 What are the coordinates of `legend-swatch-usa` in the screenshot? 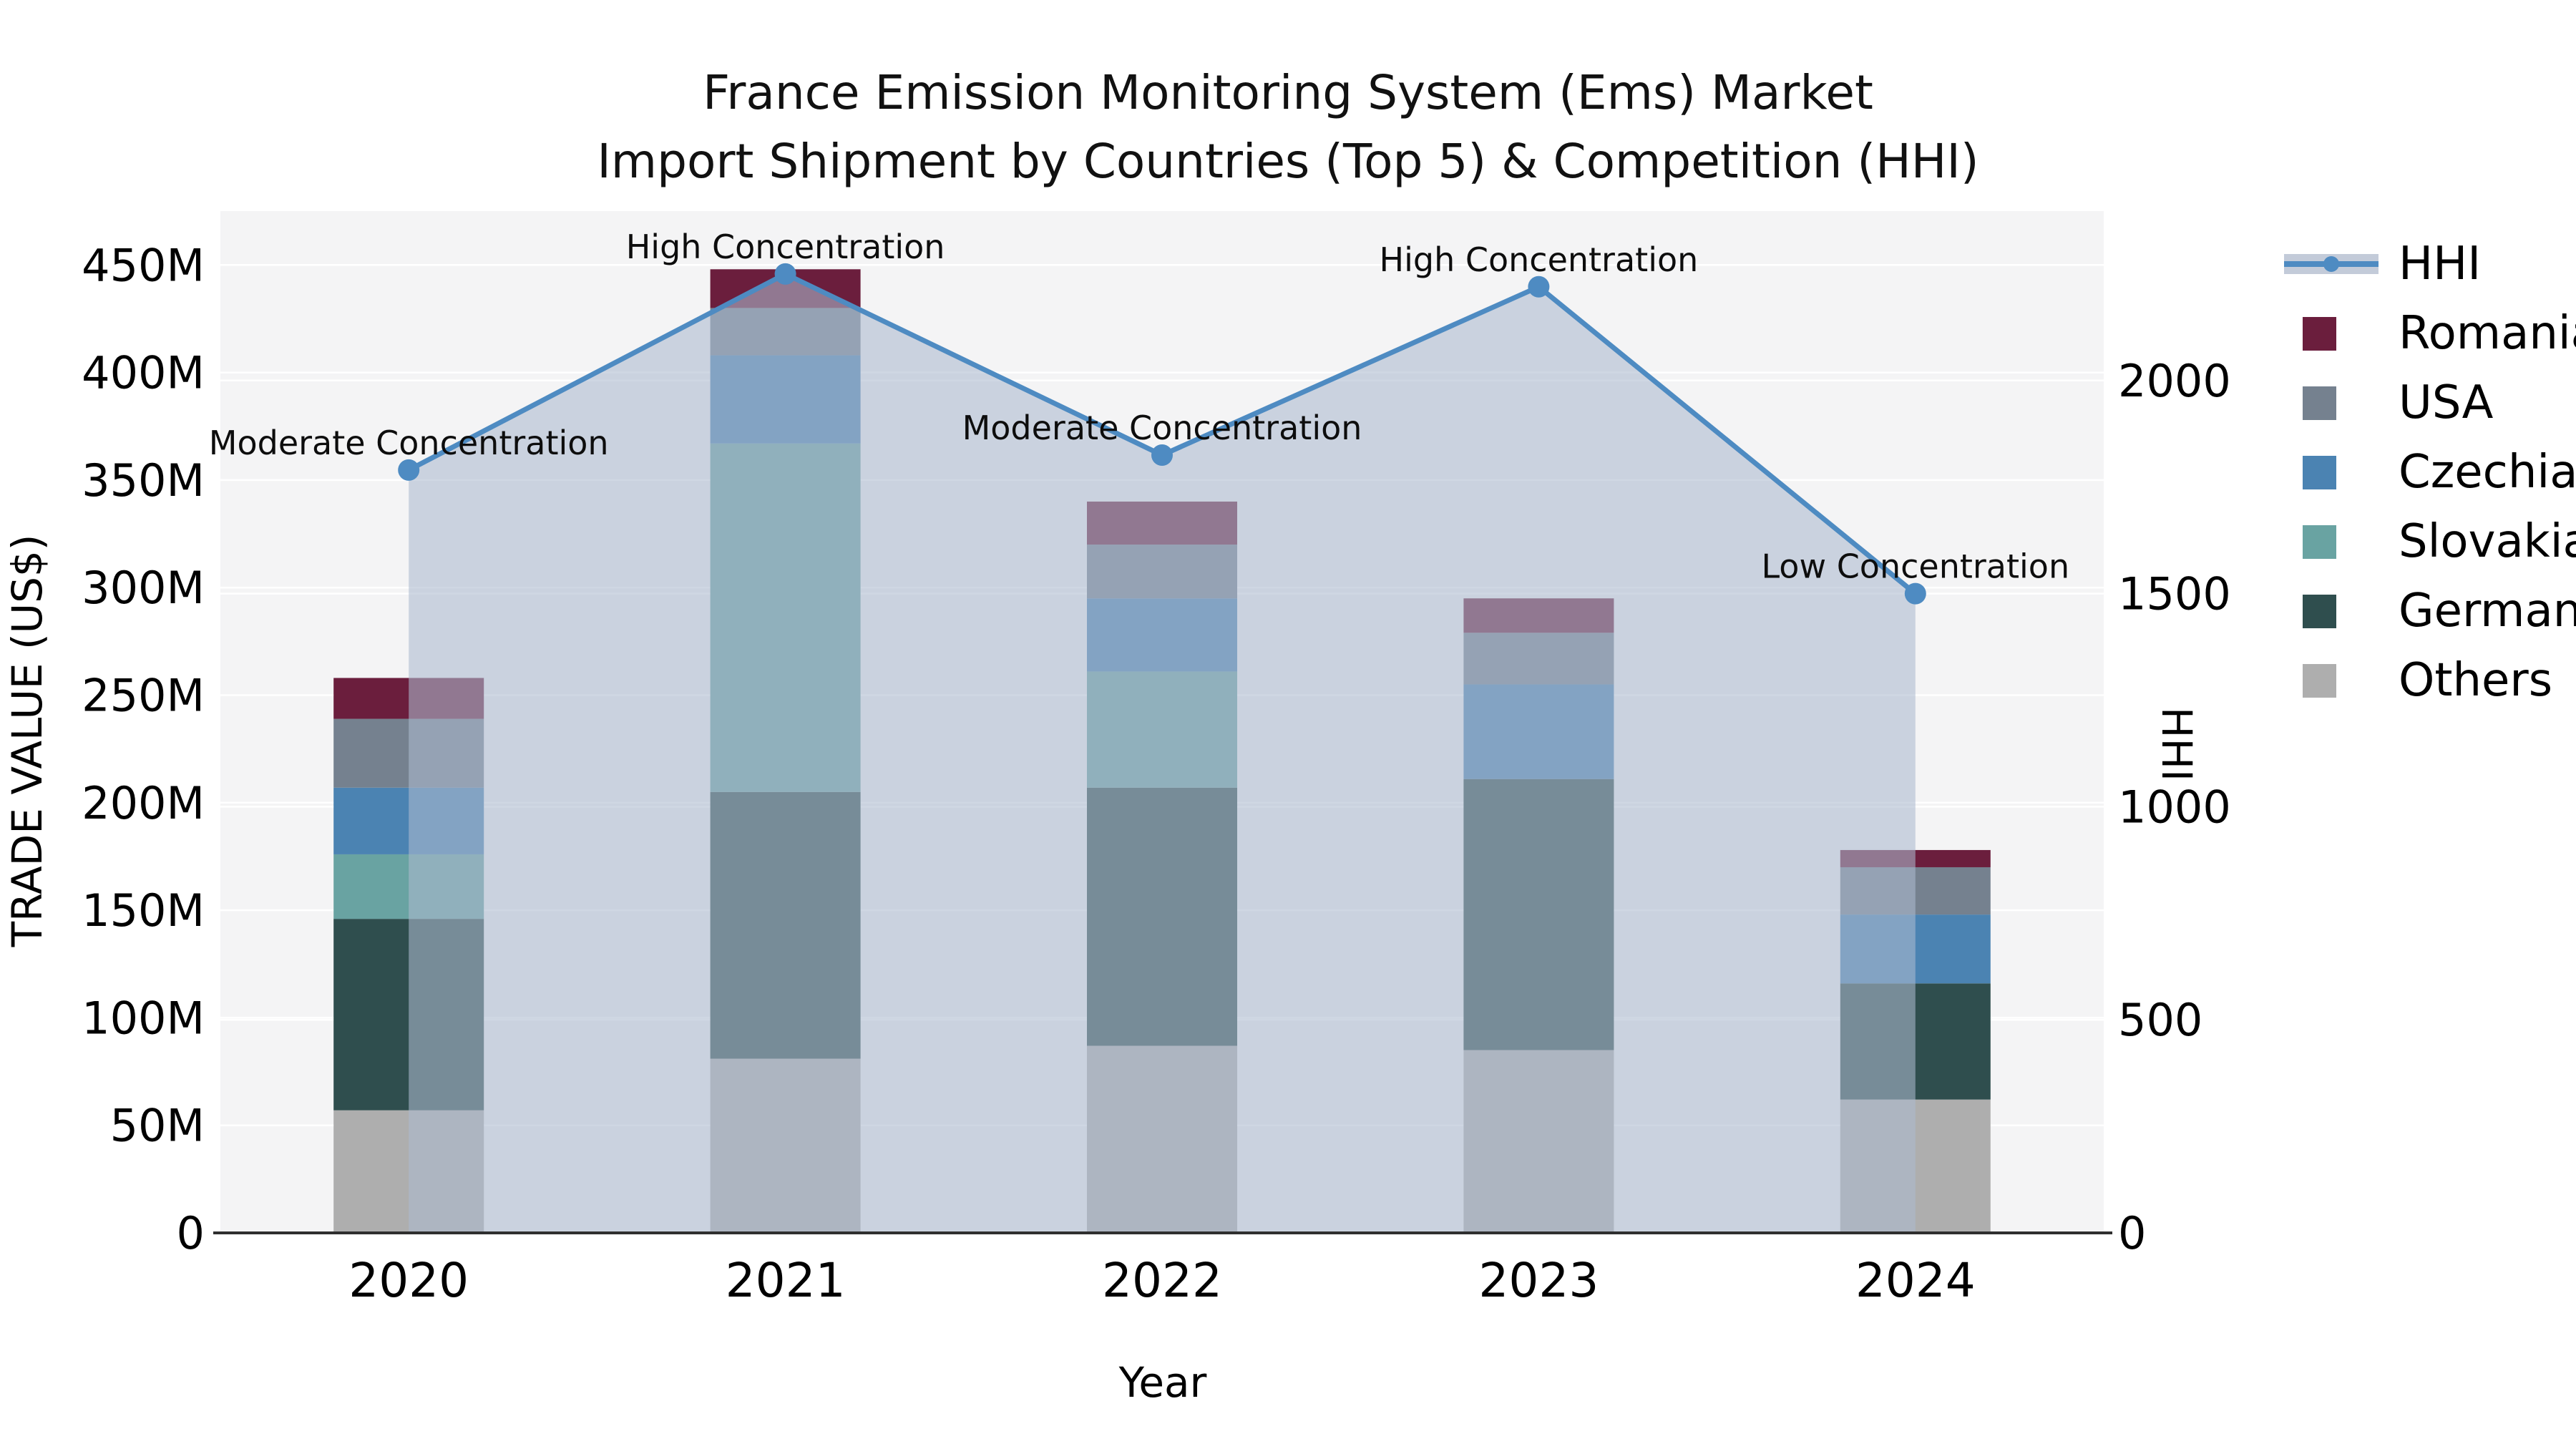 It's located at (2331, 403).